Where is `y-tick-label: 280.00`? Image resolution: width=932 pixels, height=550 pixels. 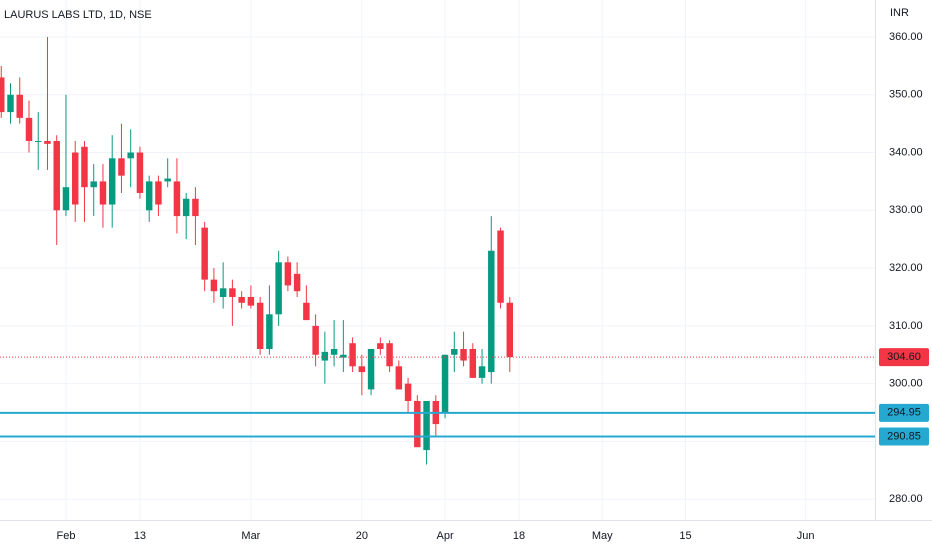 y-tick-label: 280.00 is located at coordinates (906, 499).